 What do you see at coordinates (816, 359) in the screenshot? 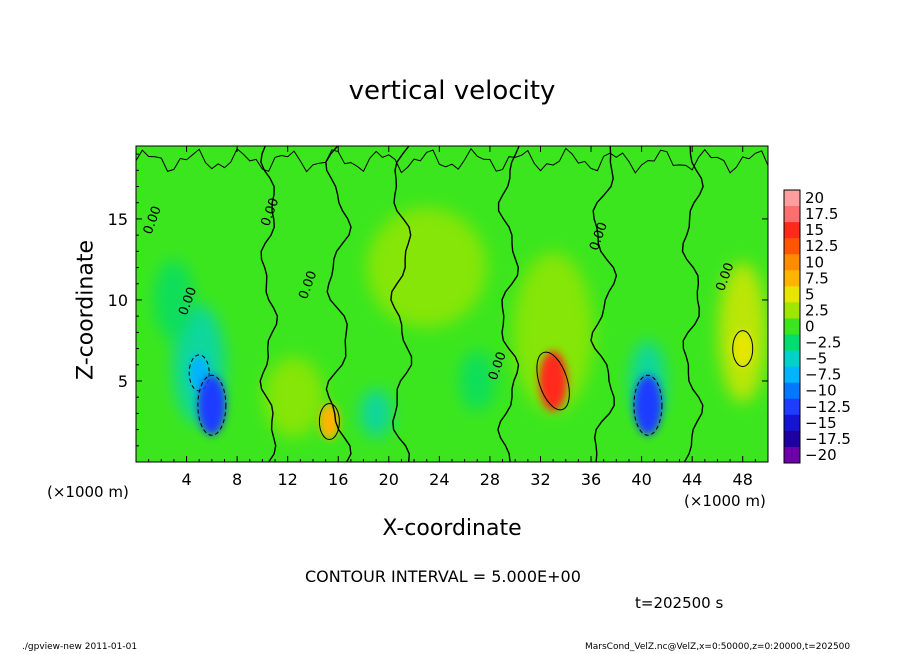
I see `colorbar-label-10: −5` at bounding box center [816, 359].